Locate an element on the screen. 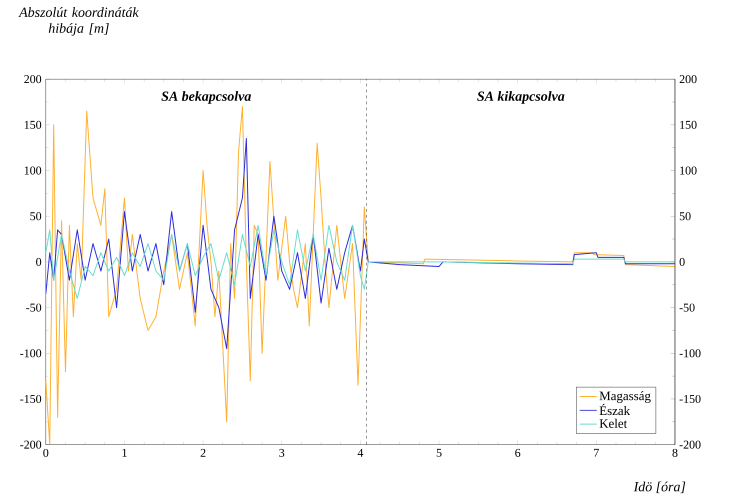 This screenshot has height=501, width=733. y-tick-label: 0 is located at coordinates (39, 262).